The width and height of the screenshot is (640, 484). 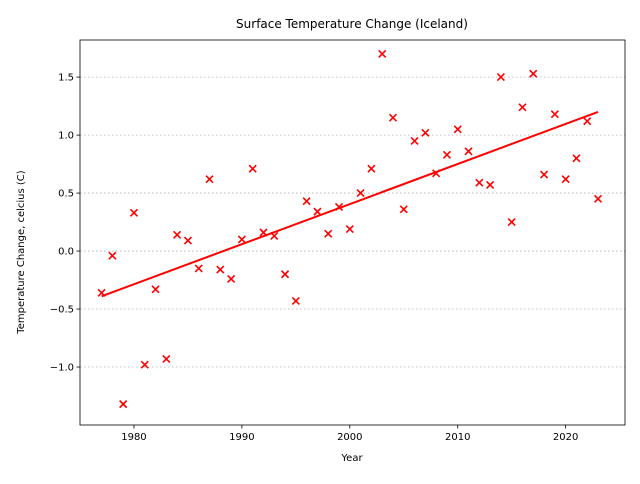 I want to click on x-tick-label: 1990, so click(x=241, y=437).